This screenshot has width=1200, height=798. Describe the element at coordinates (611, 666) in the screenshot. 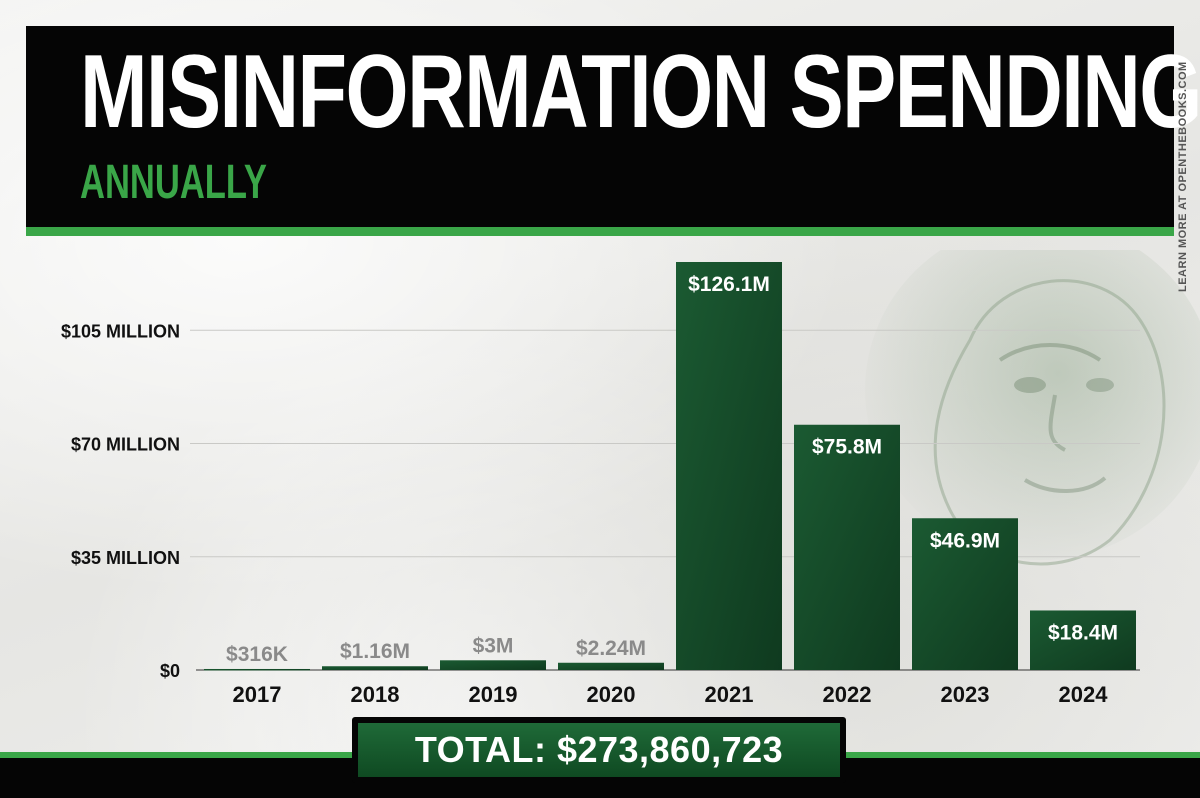

I see `bar-2020` at that location.